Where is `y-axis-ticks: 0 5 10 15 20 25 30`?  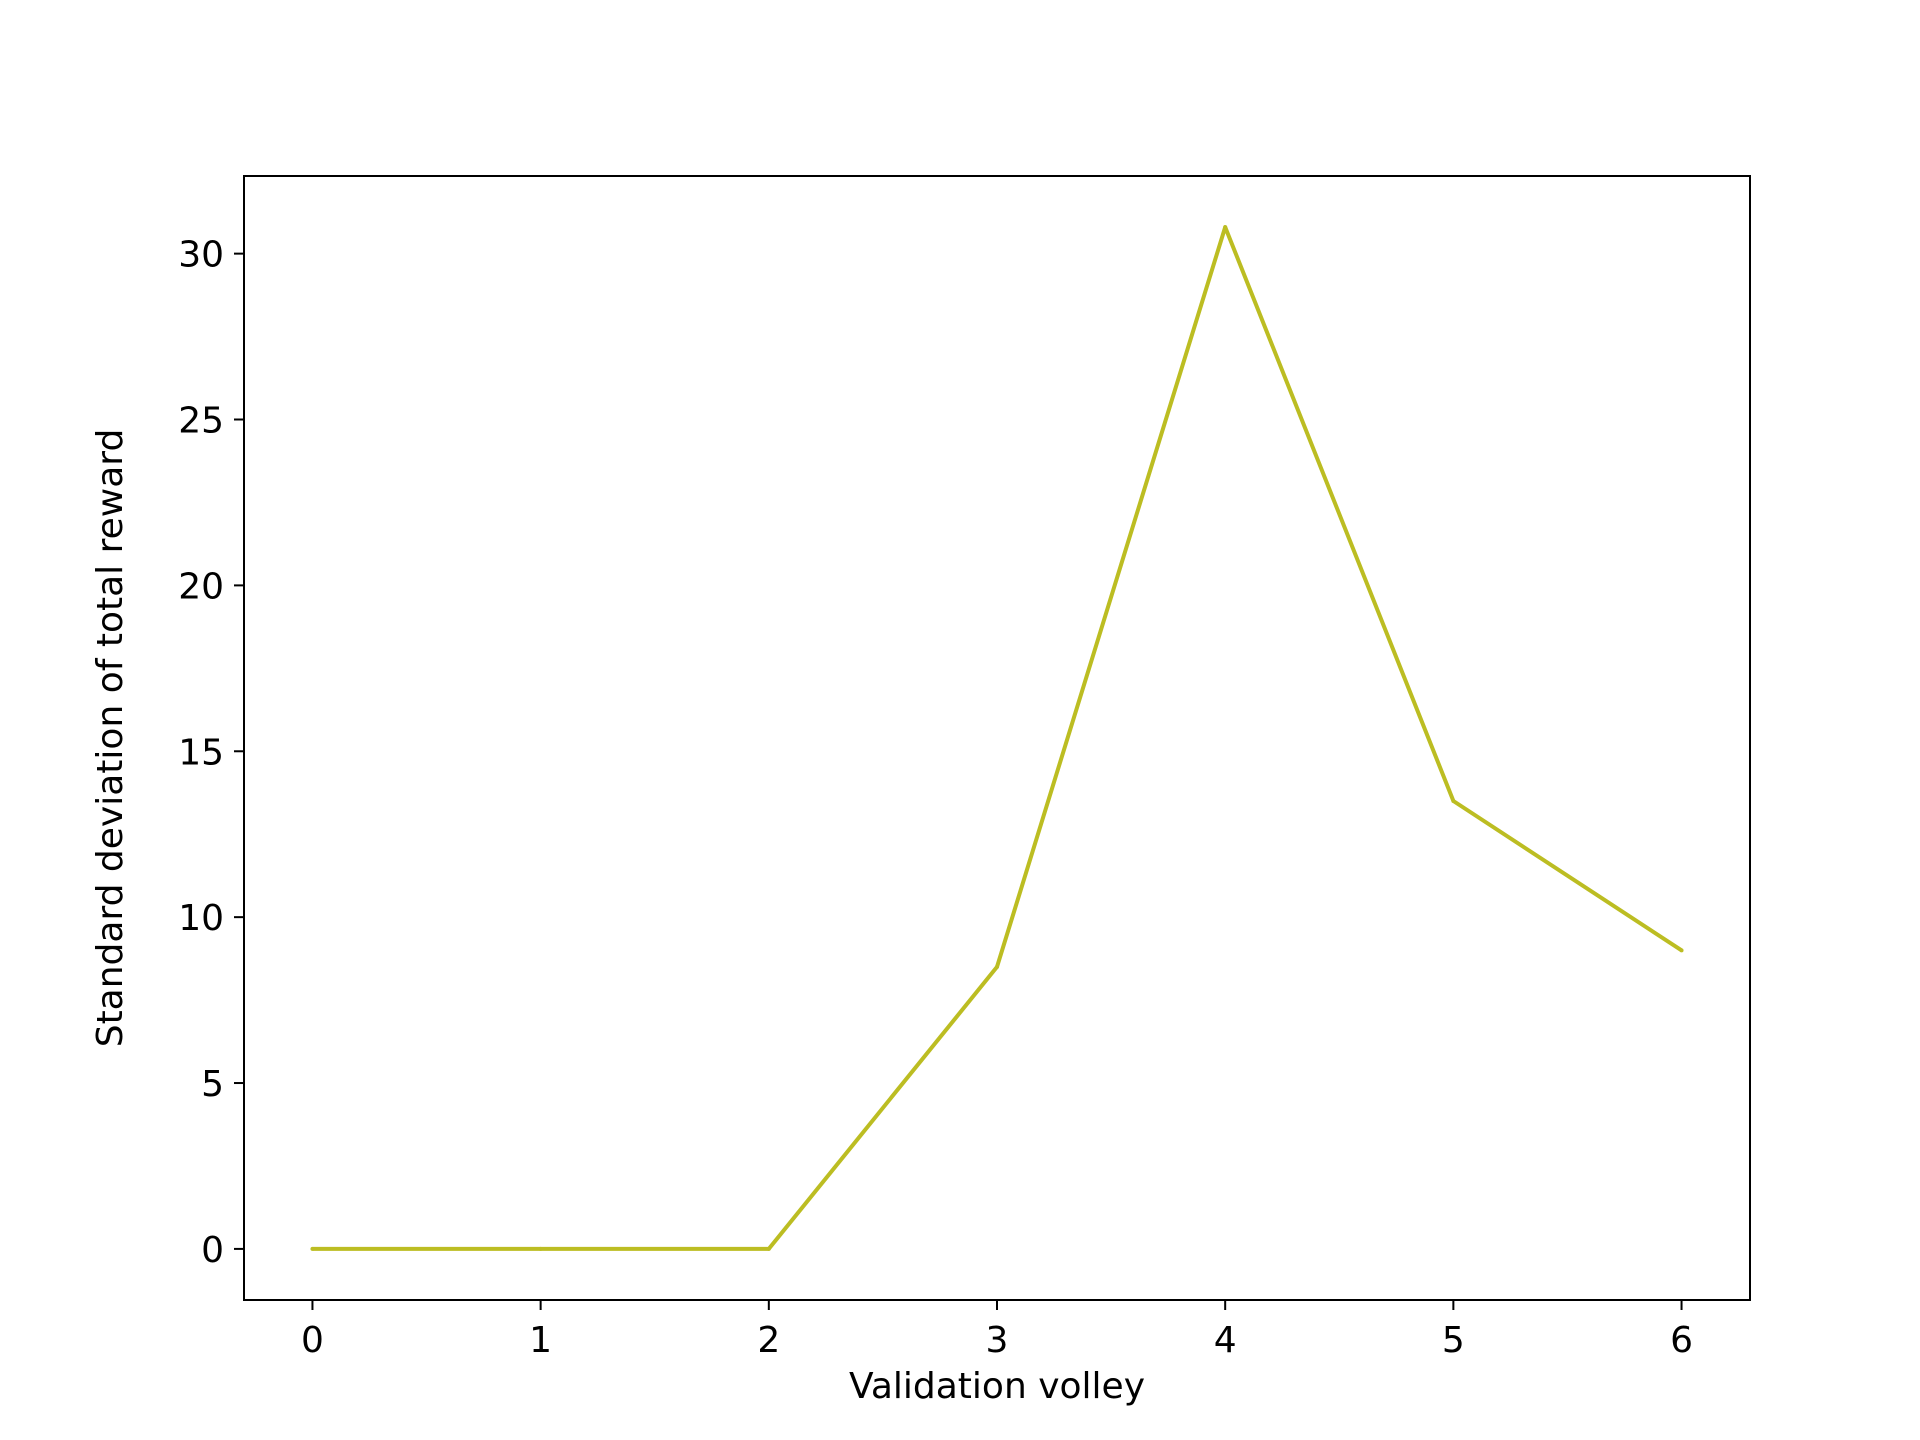 y-axis-ticks: 0 5 10 15 20 25 30 is located at coordinates (211, 753).